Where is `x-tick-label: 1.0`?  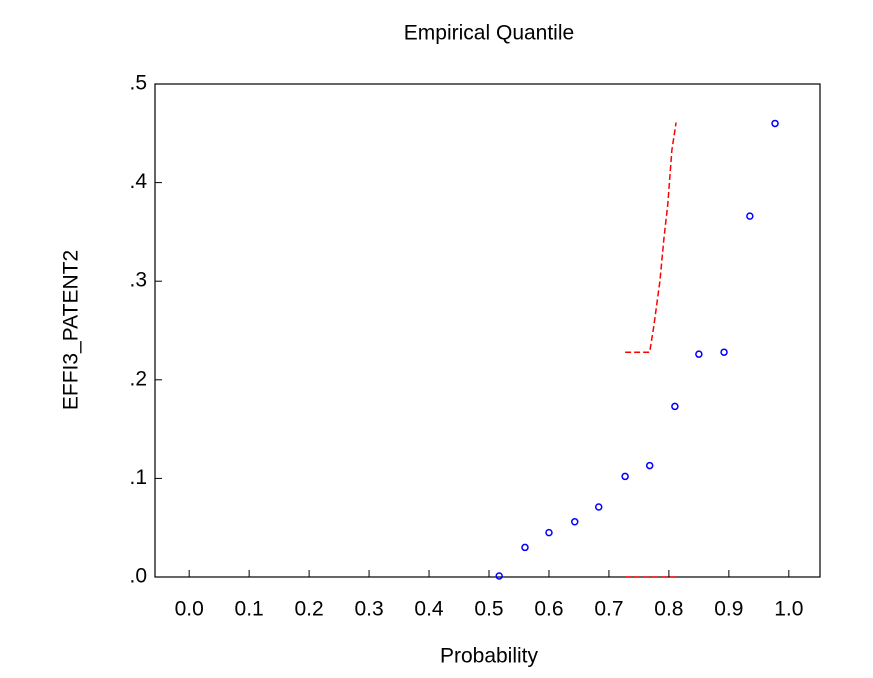
x-tick-label: 1.0 is located at coordinates (788, 609).